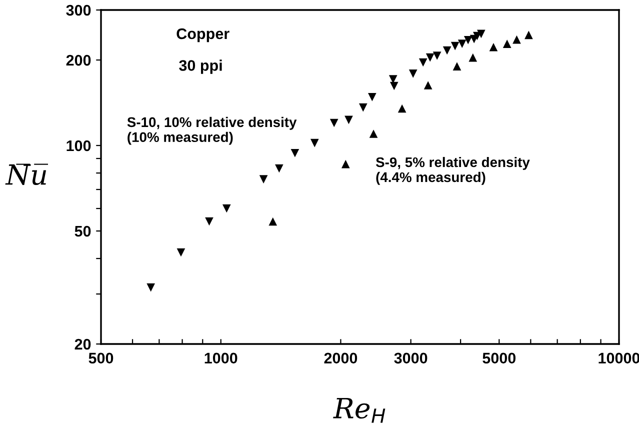 The image size is (639, 439). Describe the element at coordinates (26, 175) in the screenshot. I see `y-axis-title: N̅u̅` at that location.